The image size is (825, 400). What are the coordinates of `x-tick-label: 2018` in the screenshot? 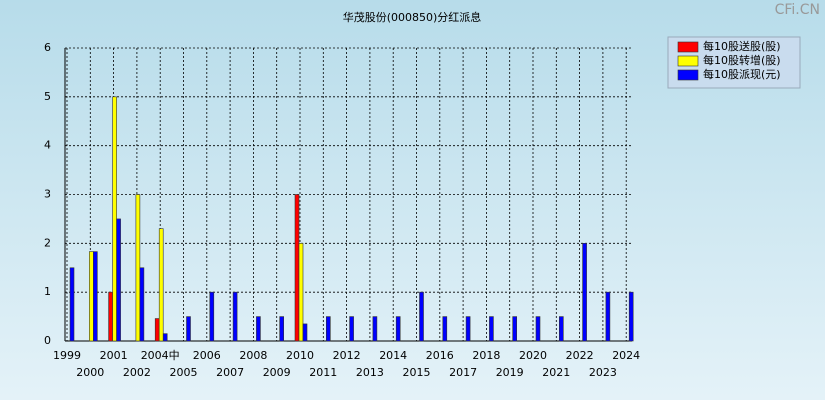 It's located at (486, 355).